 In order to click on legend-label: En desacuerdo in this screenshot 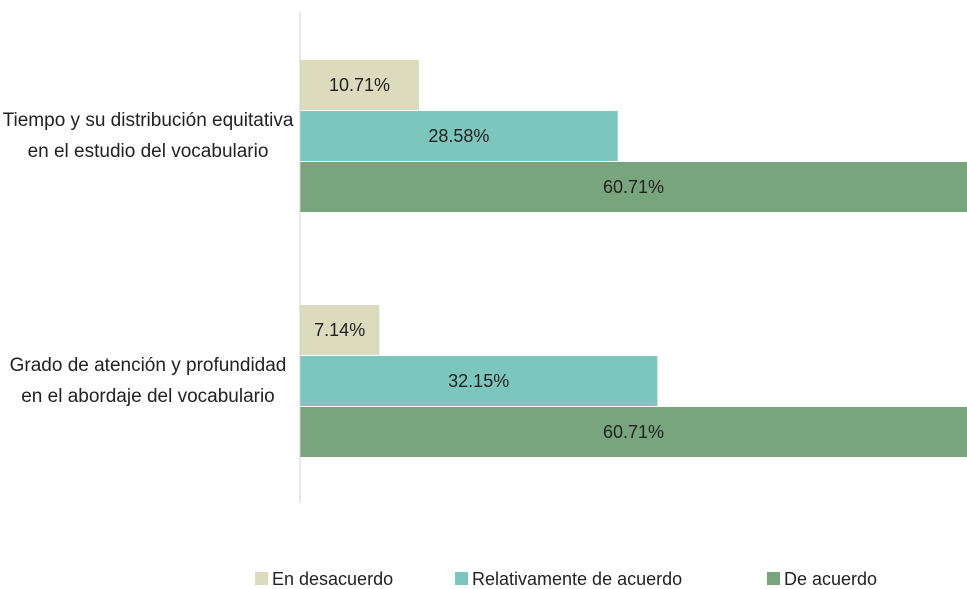, I will do `click(332, 579)`.